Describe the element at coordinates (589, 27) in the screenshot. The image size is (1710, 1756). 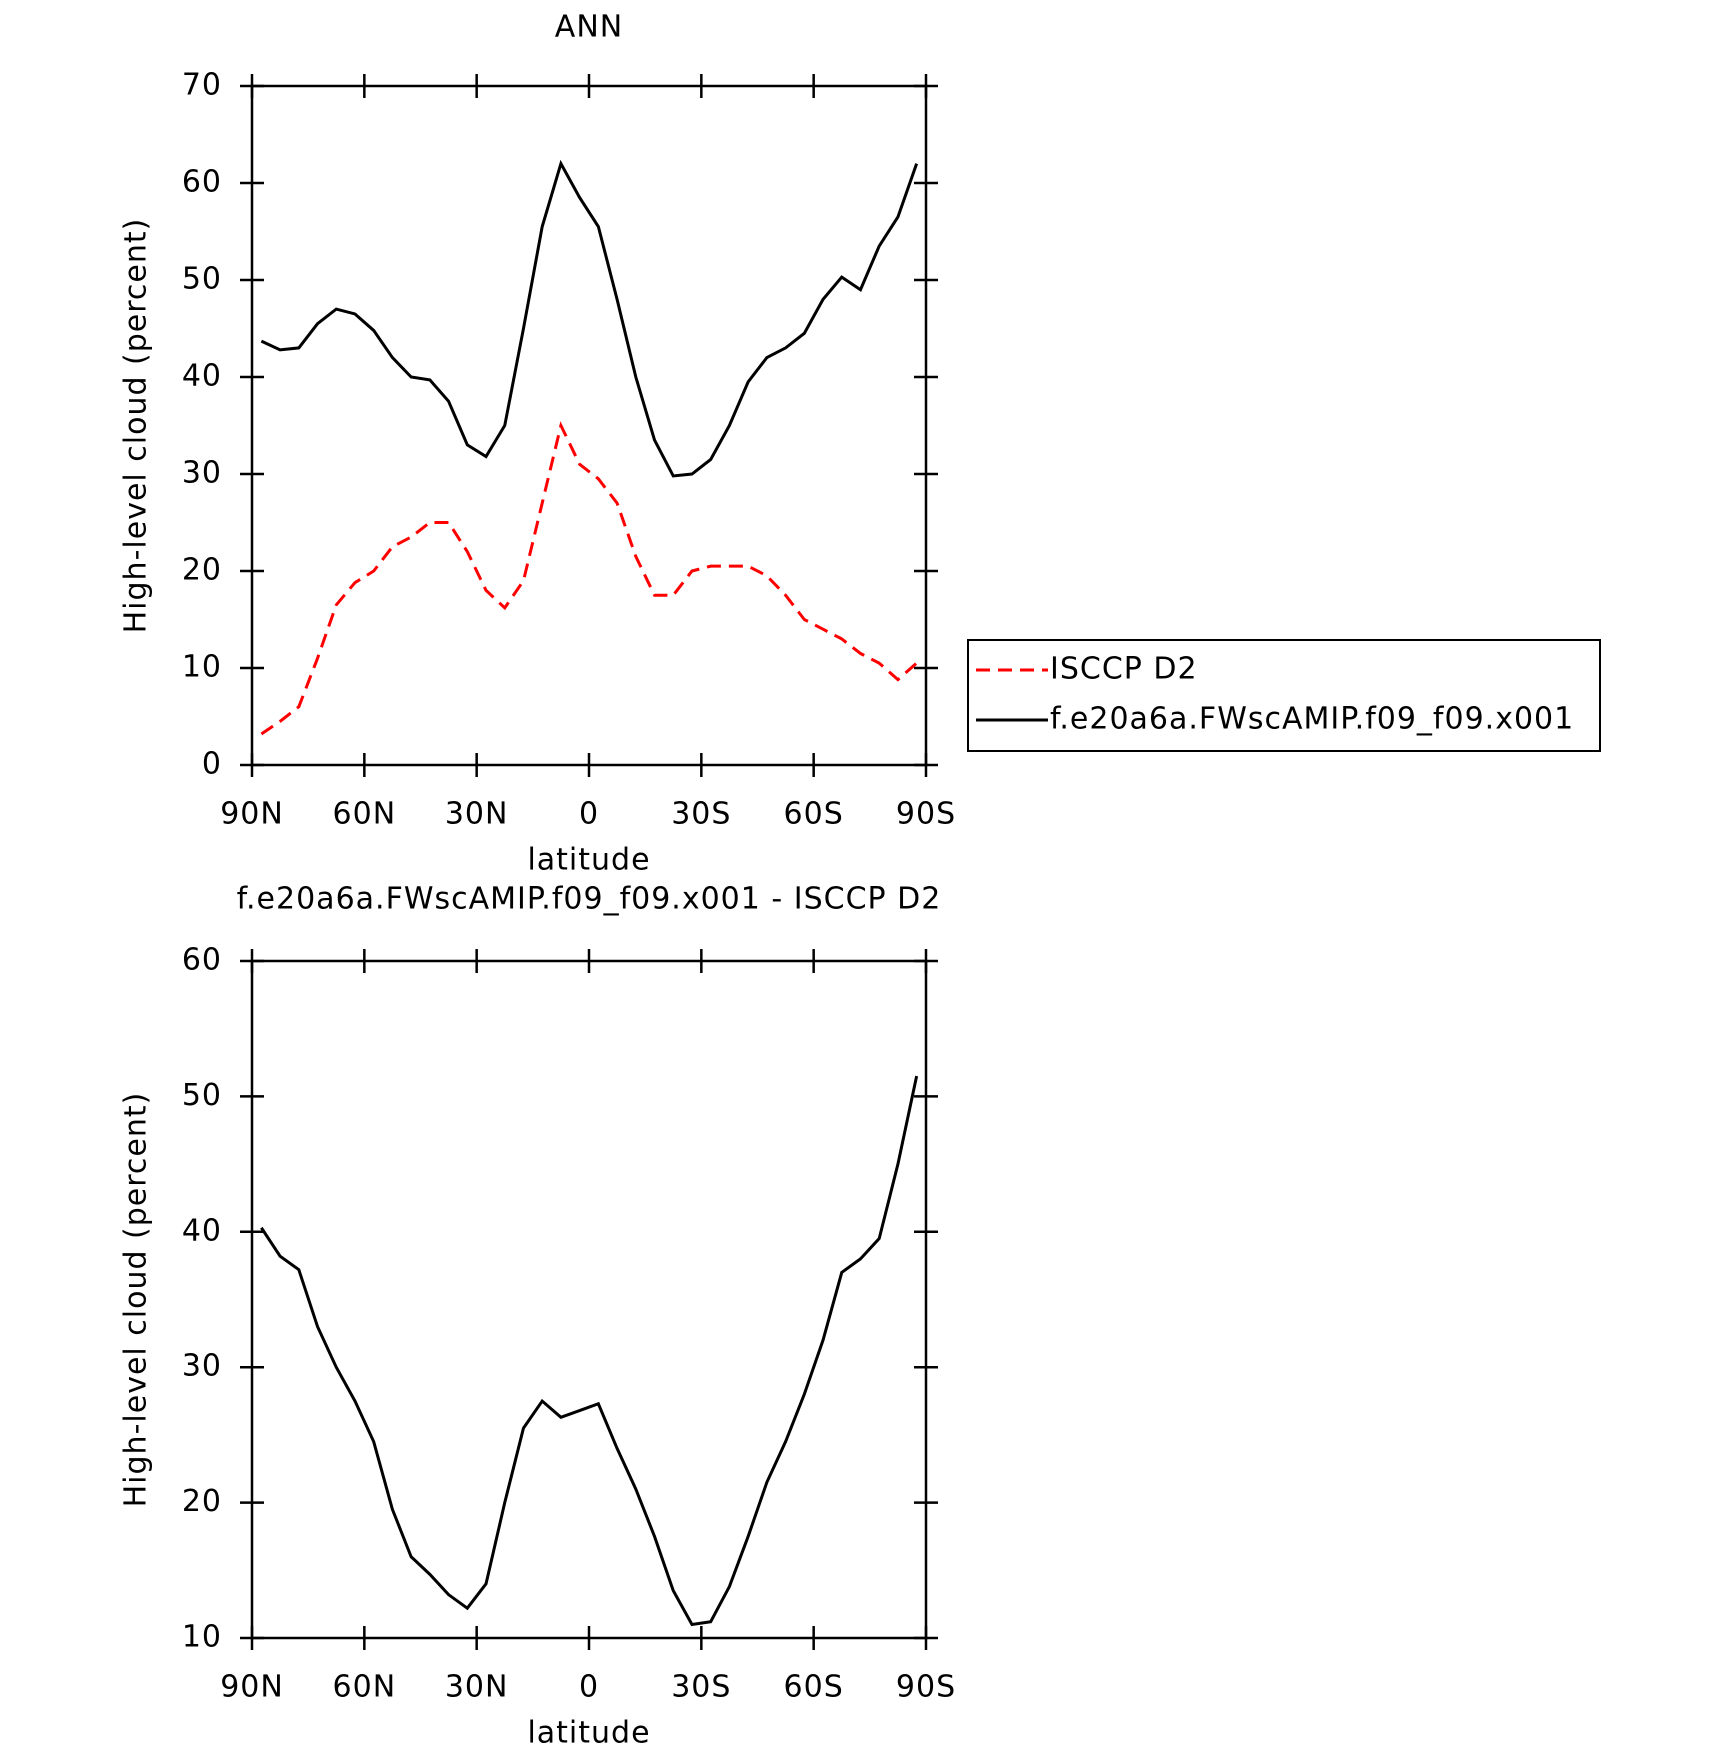
I see `chart-title: ANN` at that location.